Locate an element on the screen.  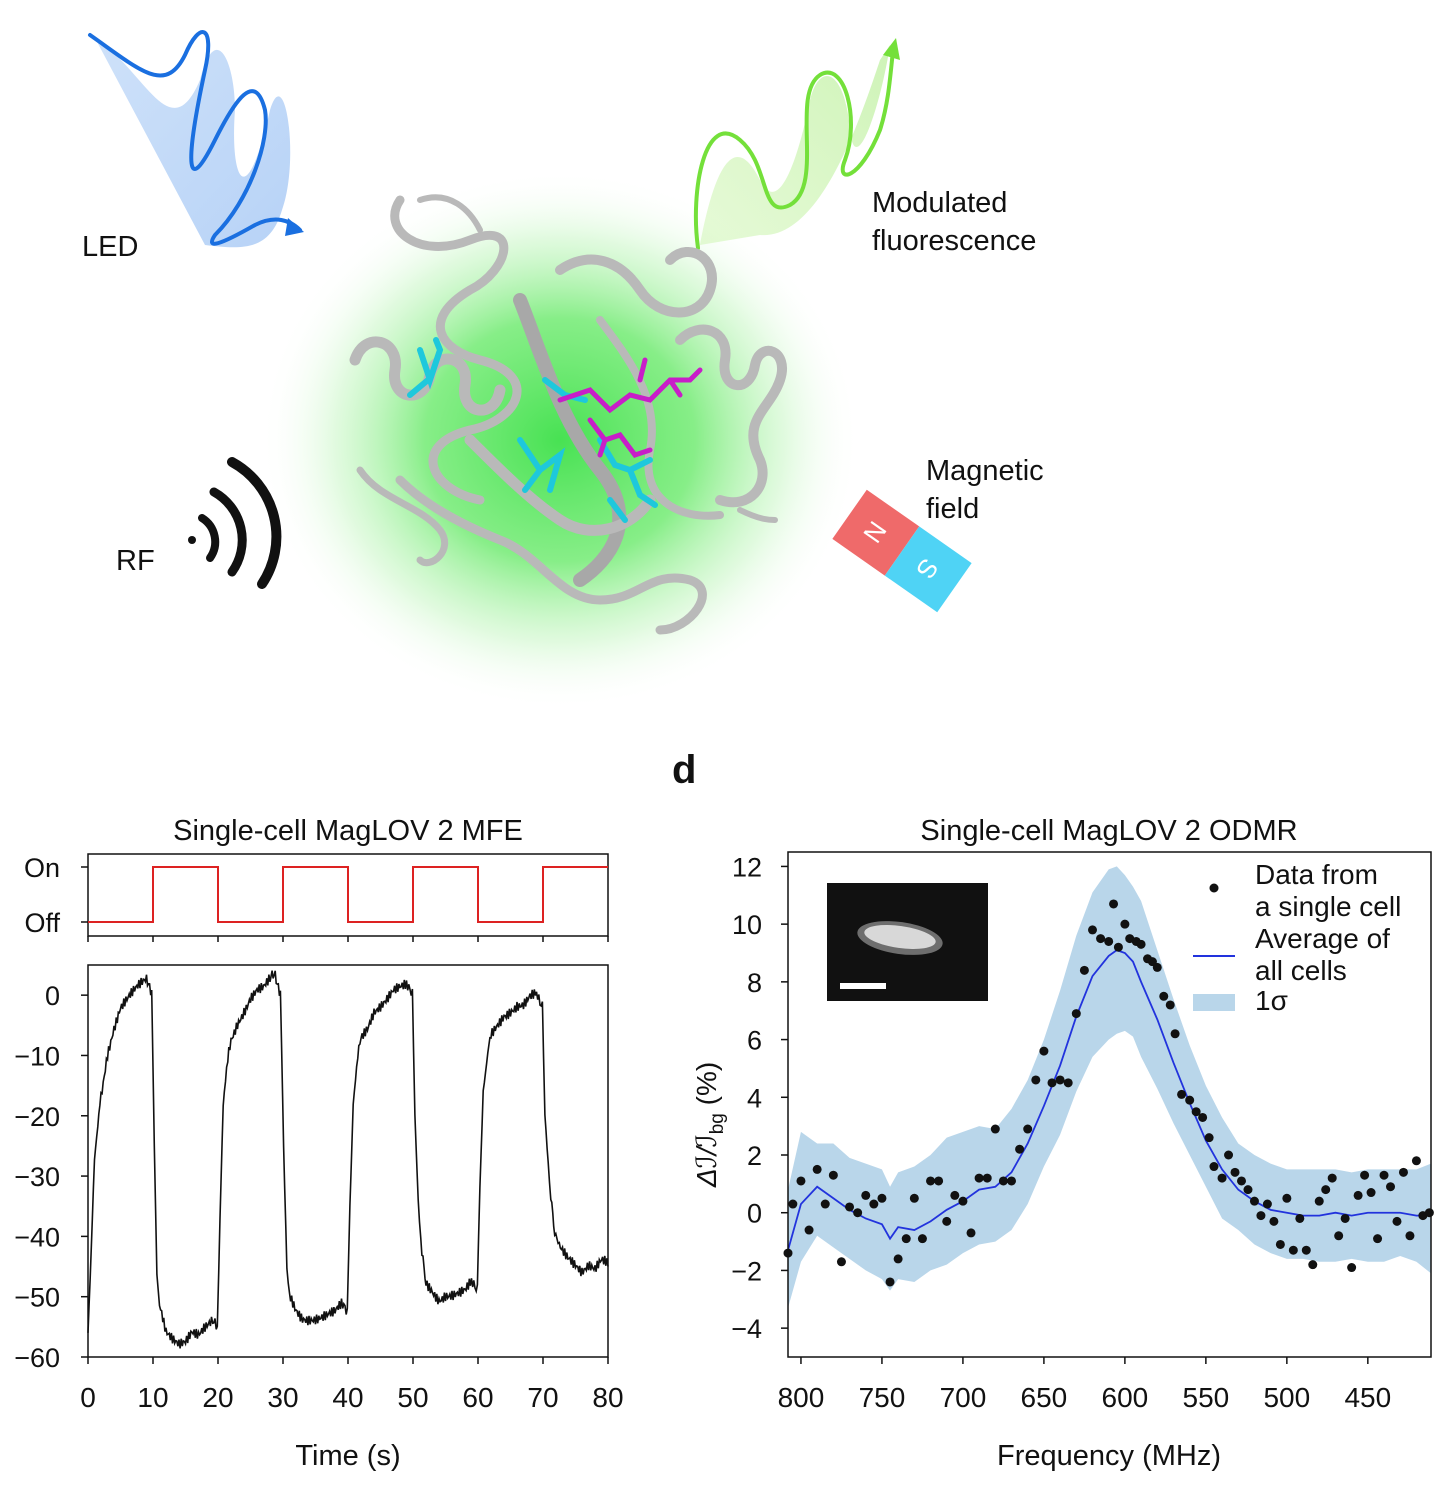
odmr-ytick-label: 6 is located at coordinates (754, 1041).